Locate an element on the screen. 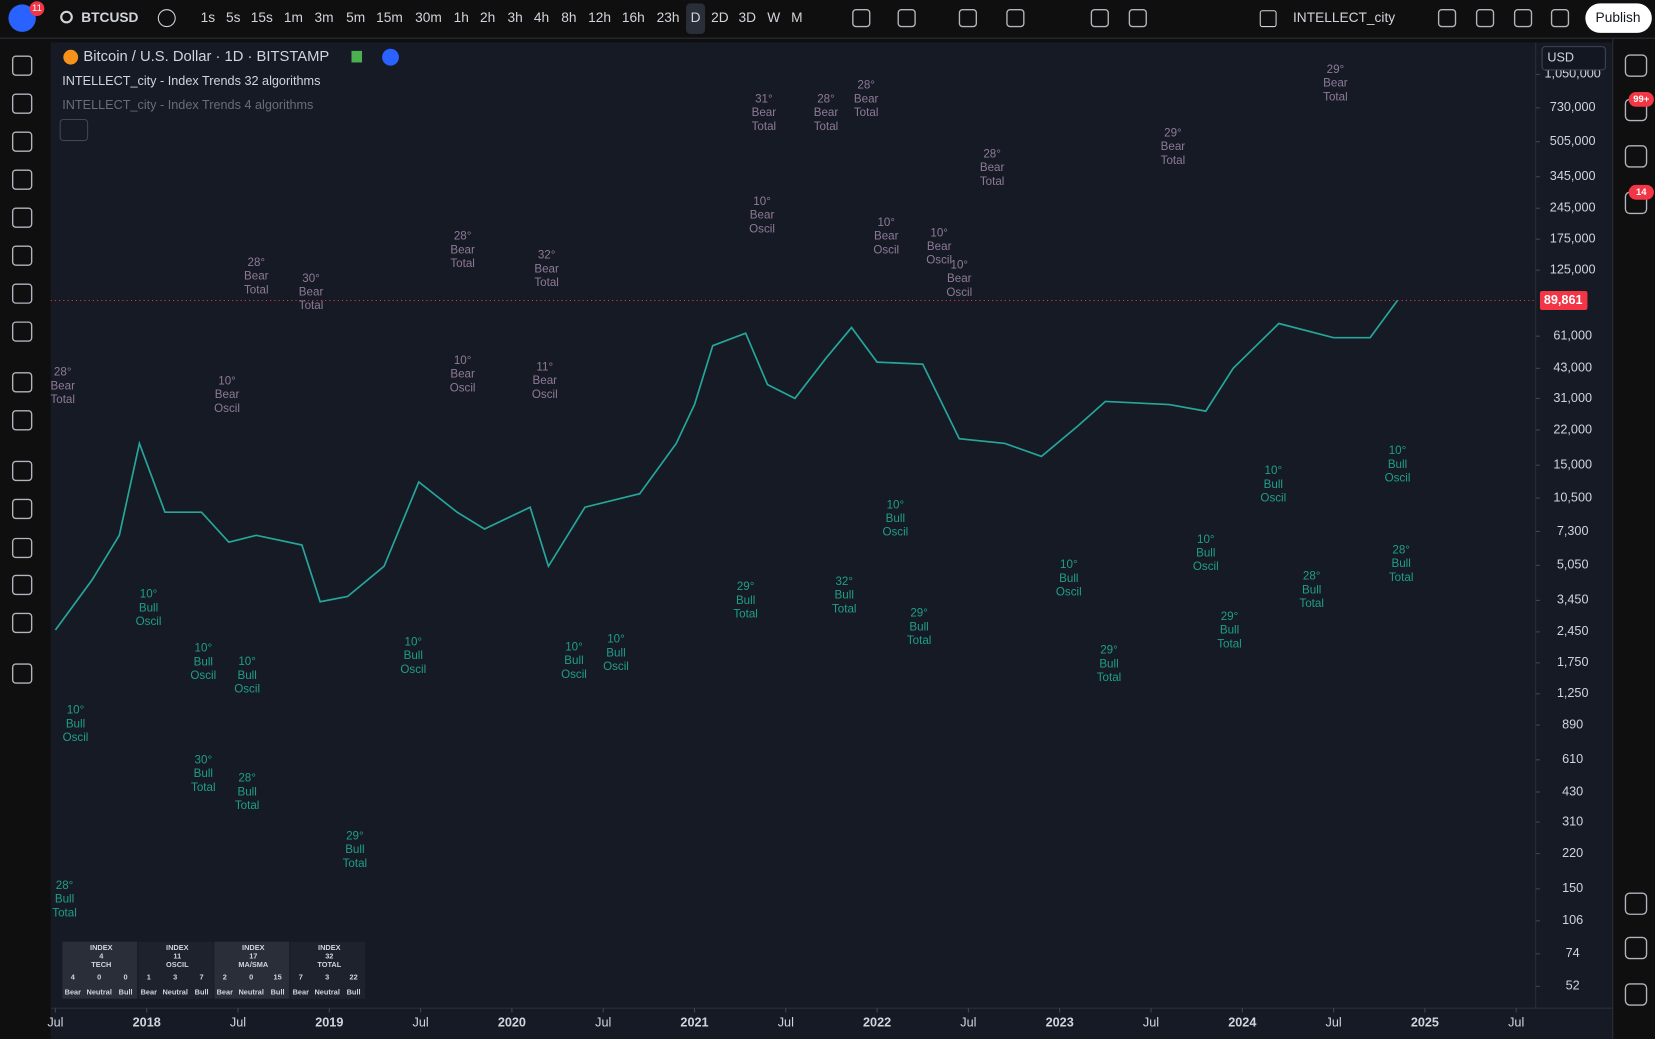  timeframe: 1m is located at coordinates (293, 17).